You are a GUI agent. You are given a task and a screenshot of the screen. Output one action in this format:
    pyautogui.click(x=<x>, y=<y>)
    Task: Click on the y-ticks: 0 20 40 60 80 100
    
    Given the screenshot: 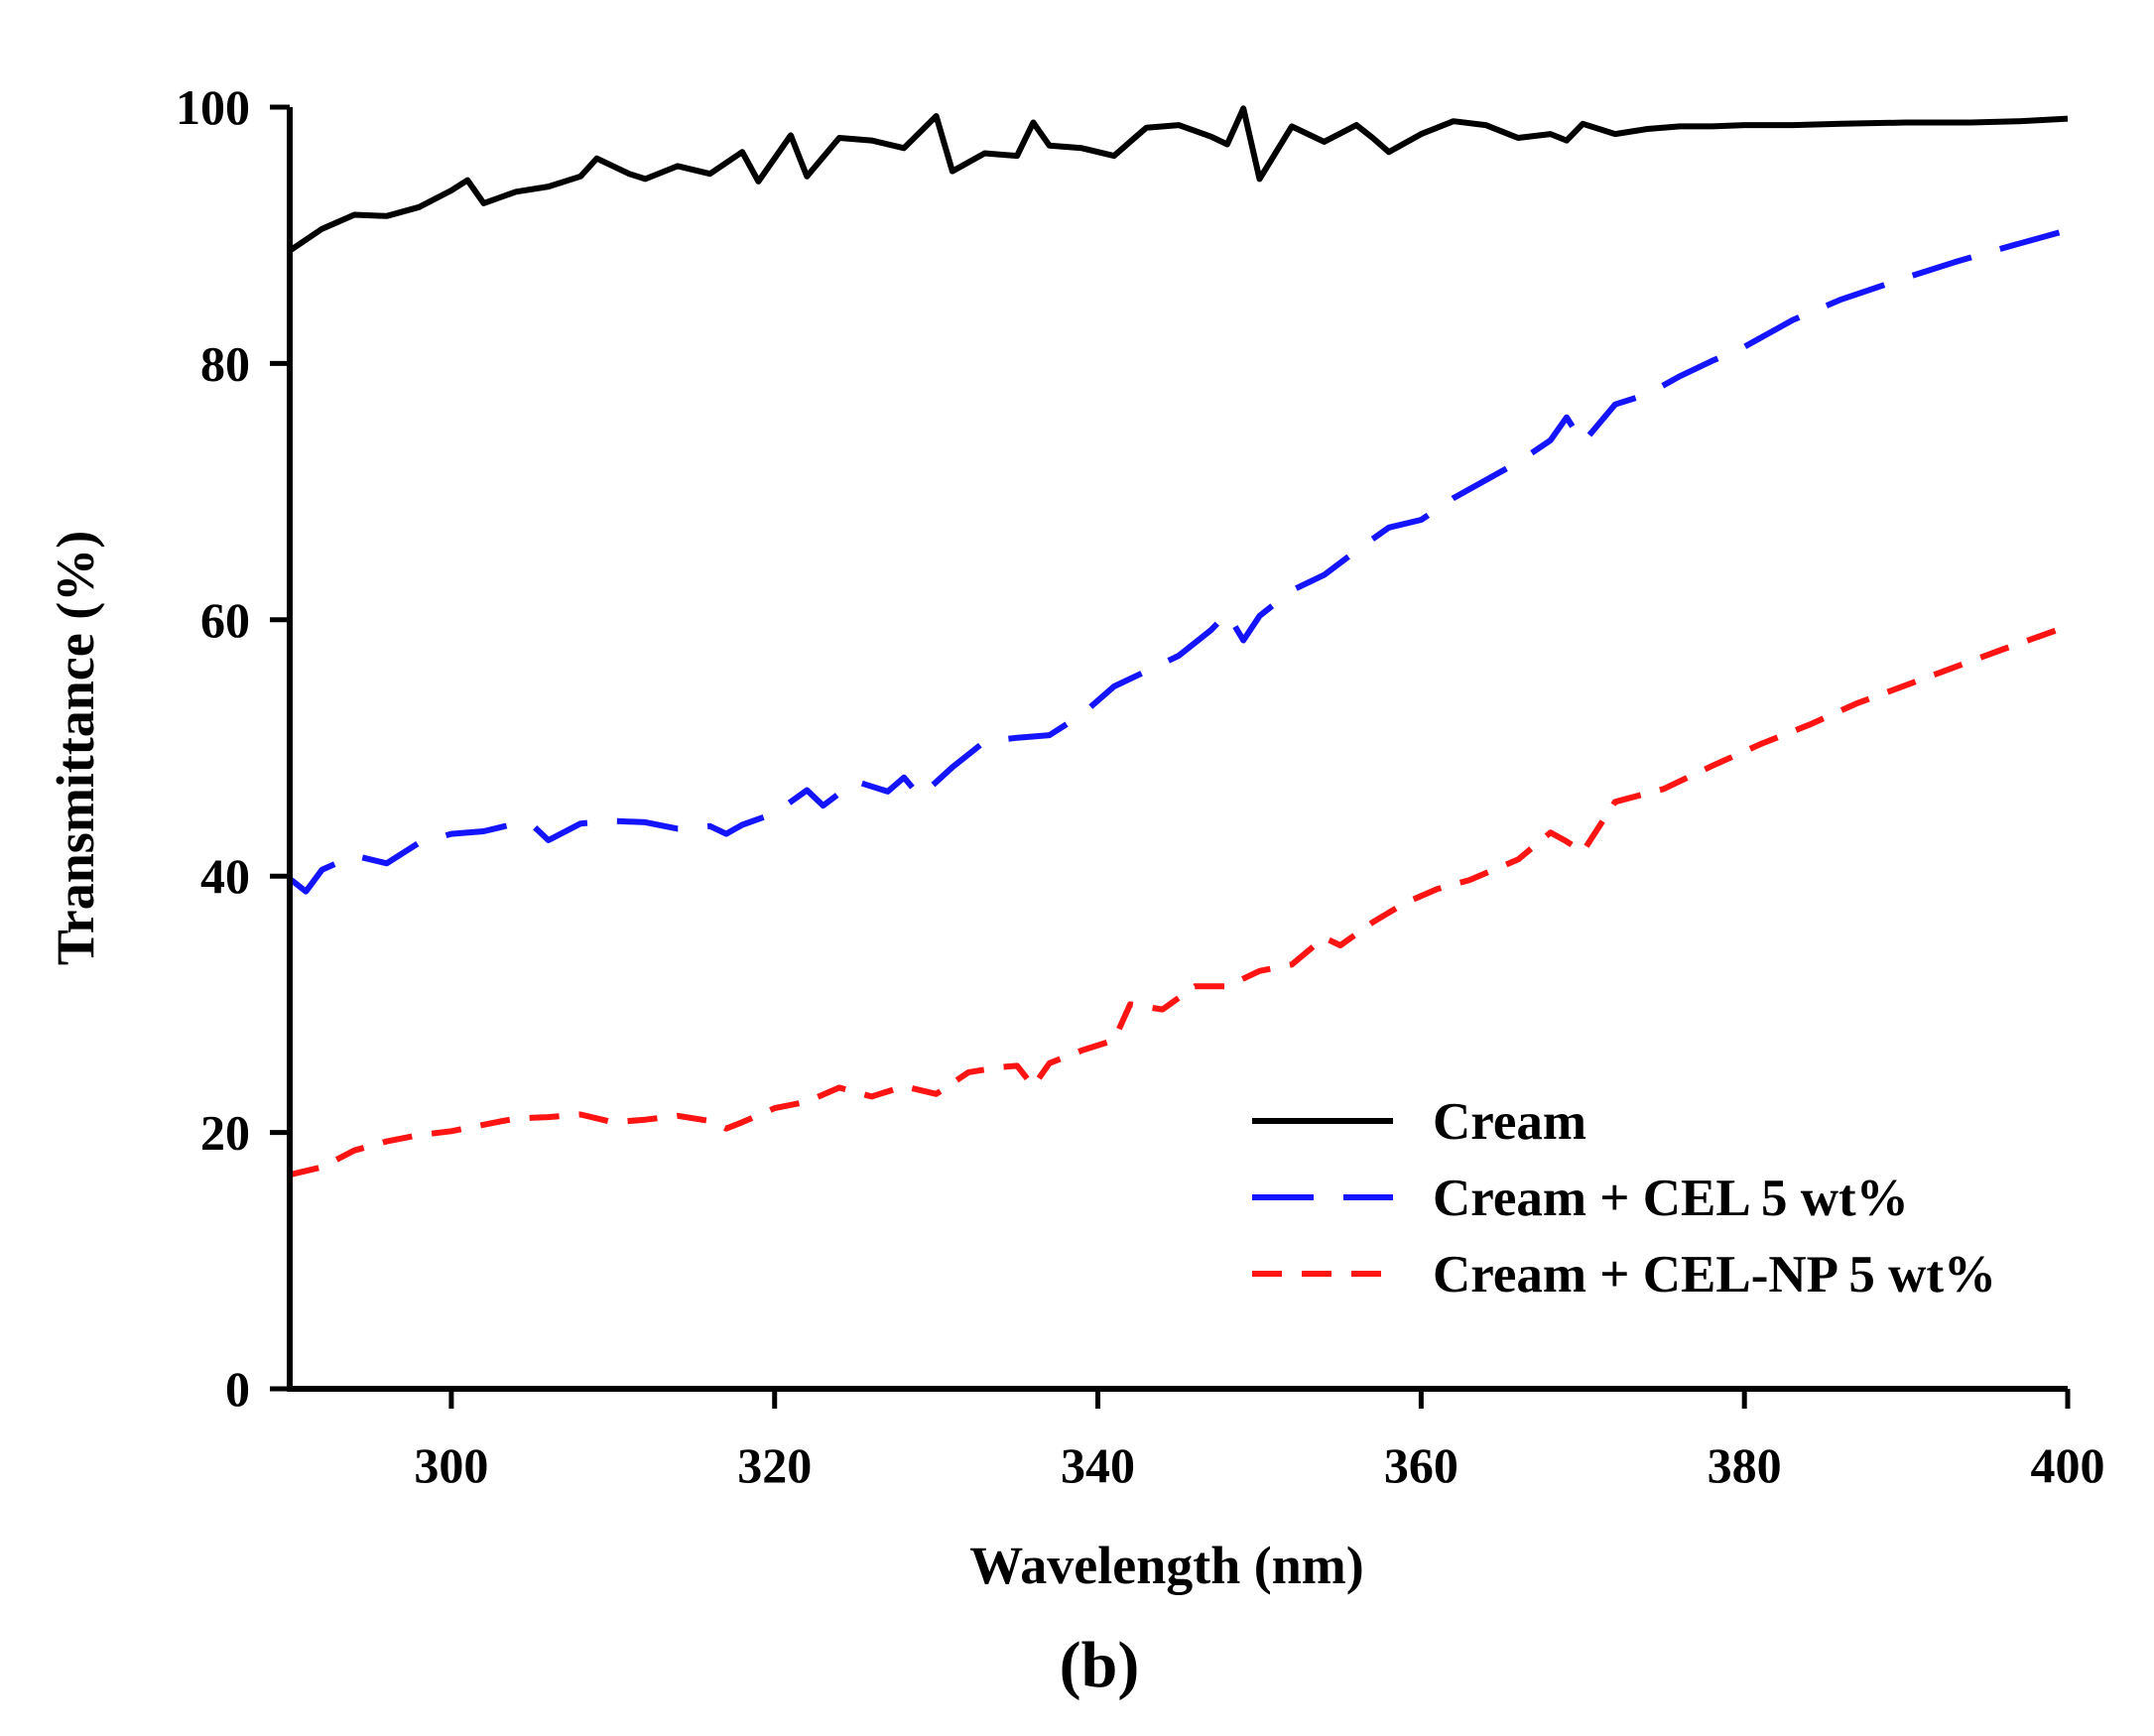 What is the action you would take?
    pyautogui.click(x=233, y=748)
    